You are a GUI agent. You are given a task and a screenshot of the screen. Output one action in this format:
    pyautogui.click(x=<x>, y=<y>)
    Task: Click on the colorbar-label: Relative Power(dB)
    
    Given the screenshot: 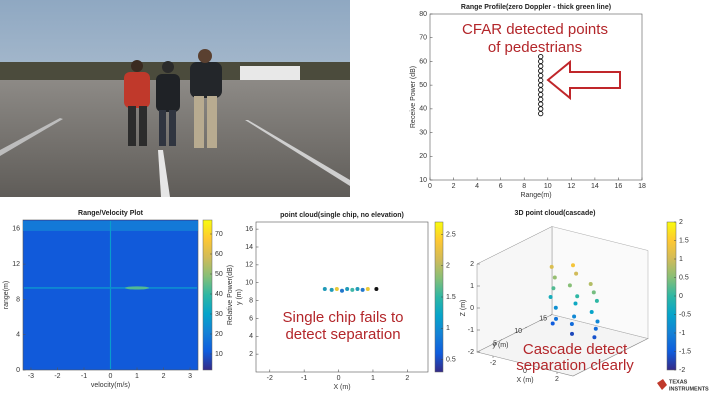 What is the action you would take?
    pyautogui.click(x=230, y=295)
    